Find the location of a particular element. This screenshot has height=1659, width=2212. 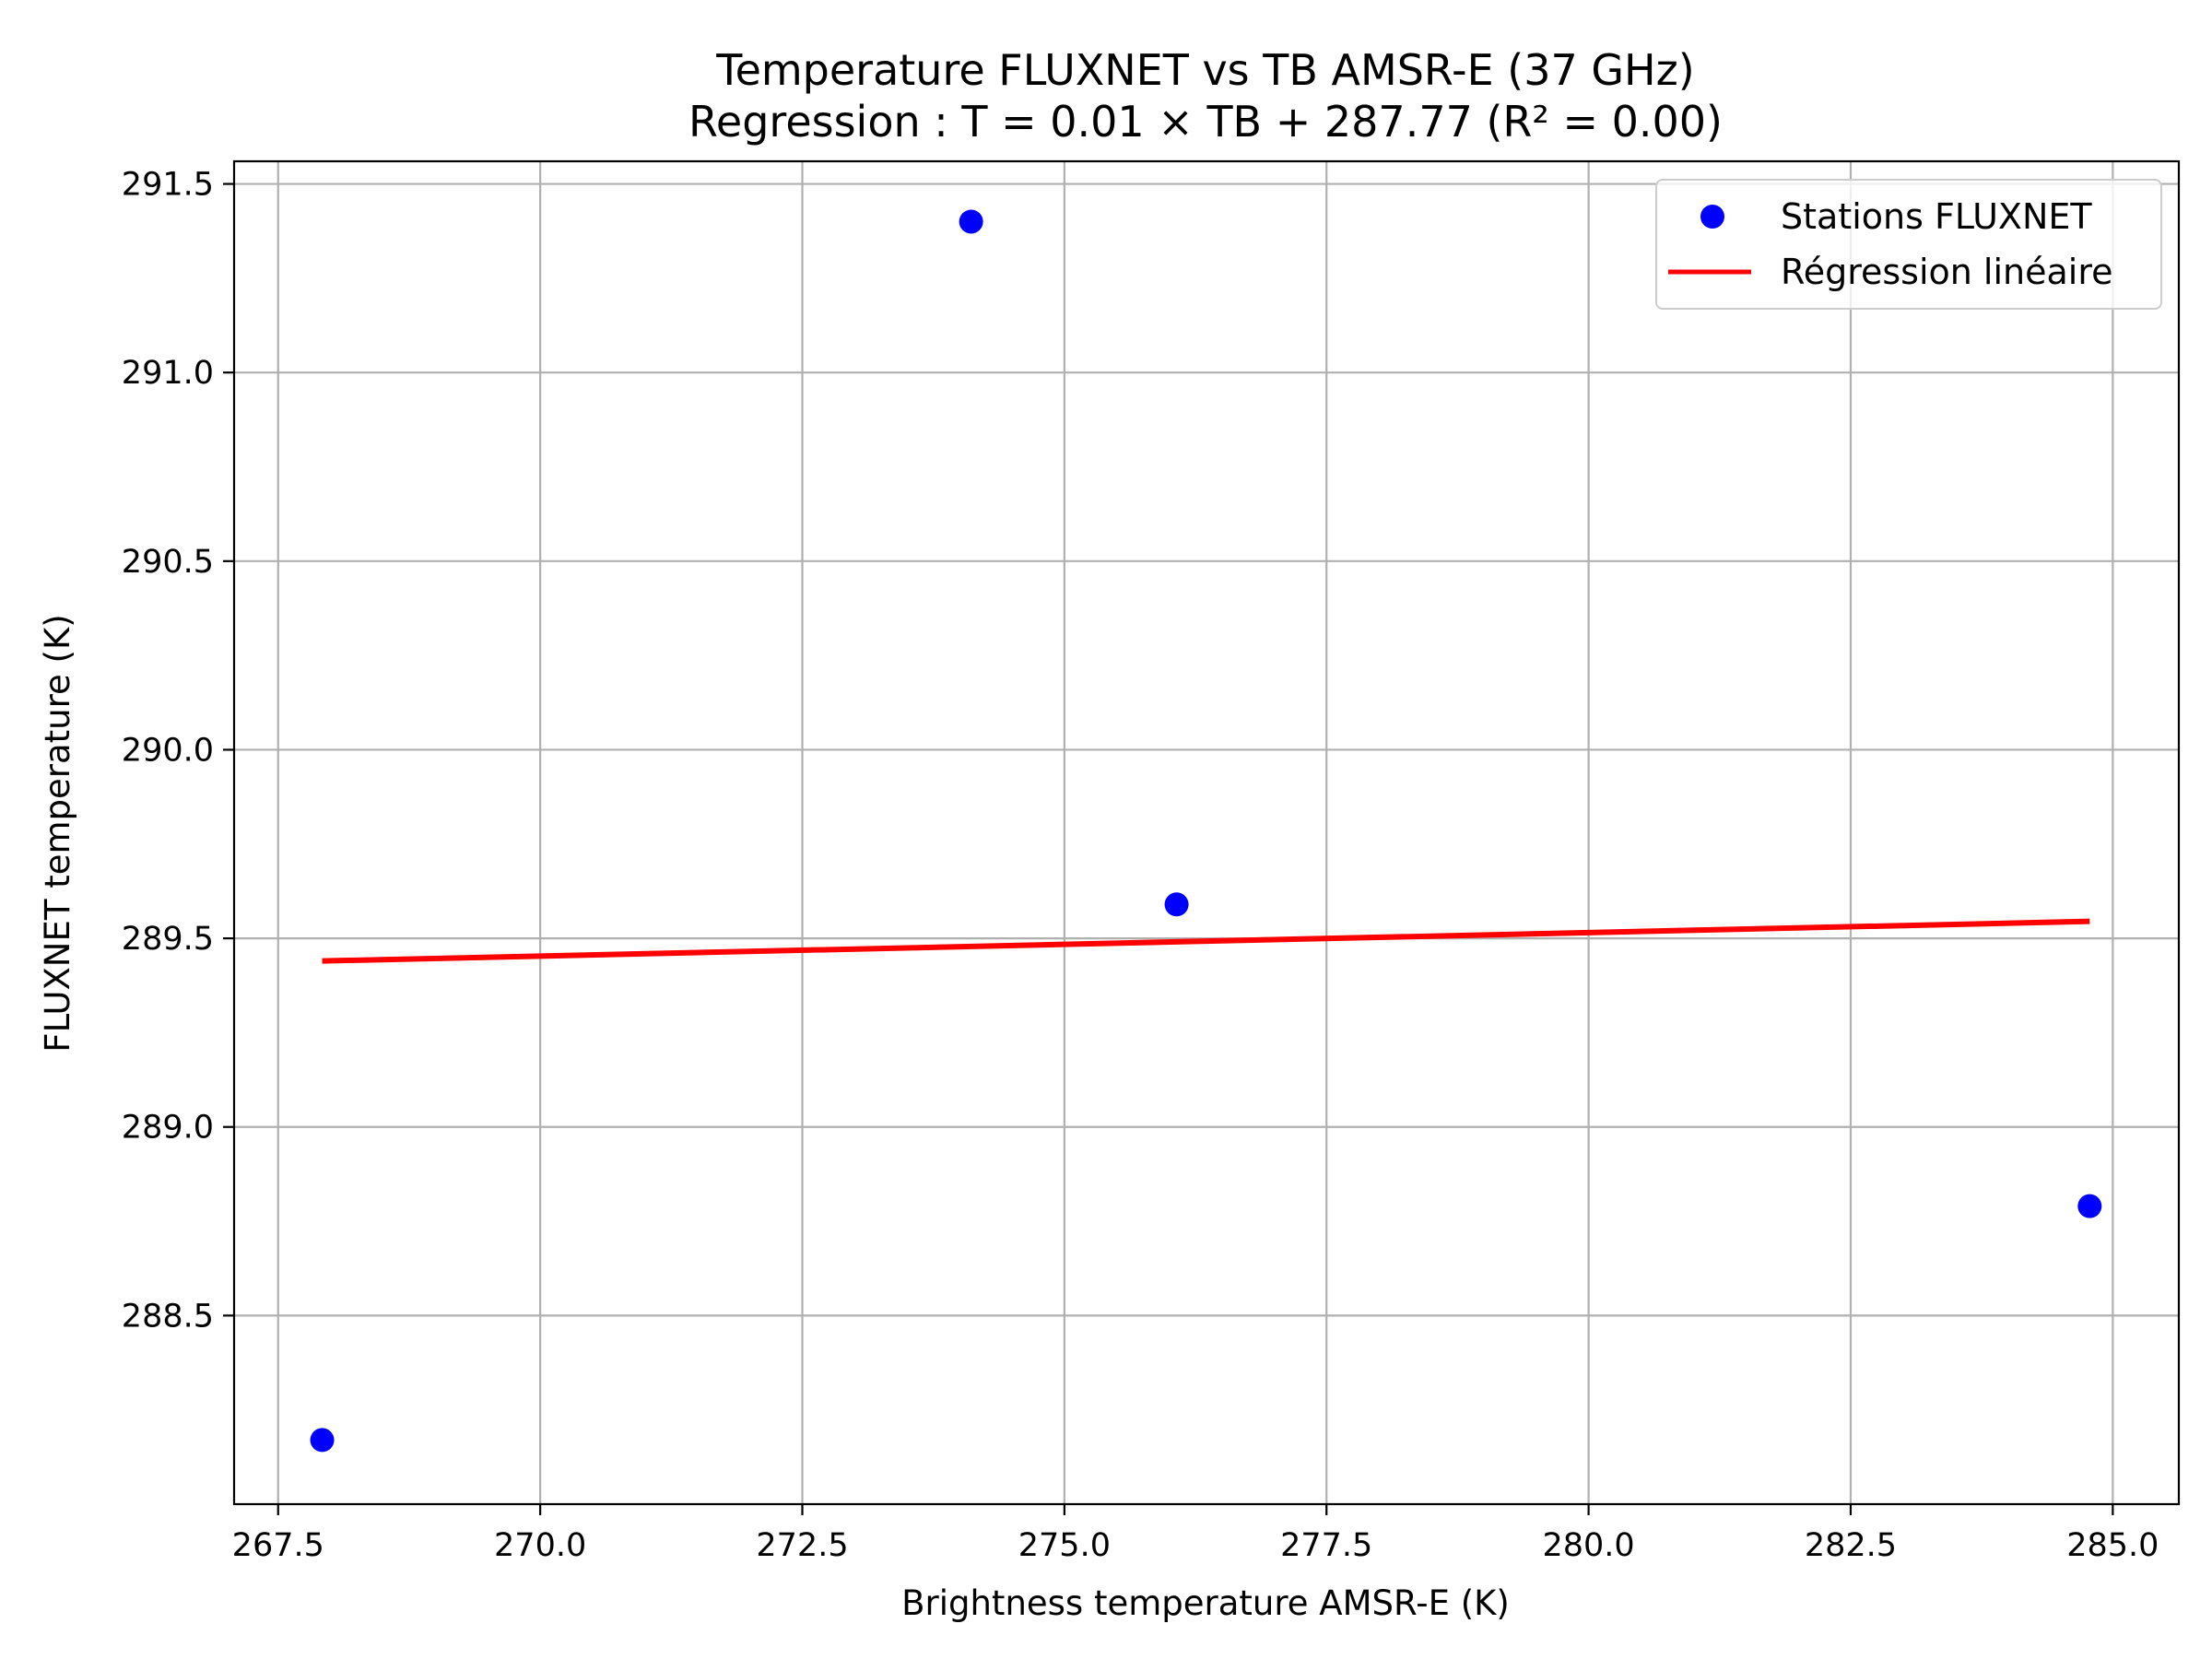

x-tick-label: 270.0 is located at coordinates (540, 1545).